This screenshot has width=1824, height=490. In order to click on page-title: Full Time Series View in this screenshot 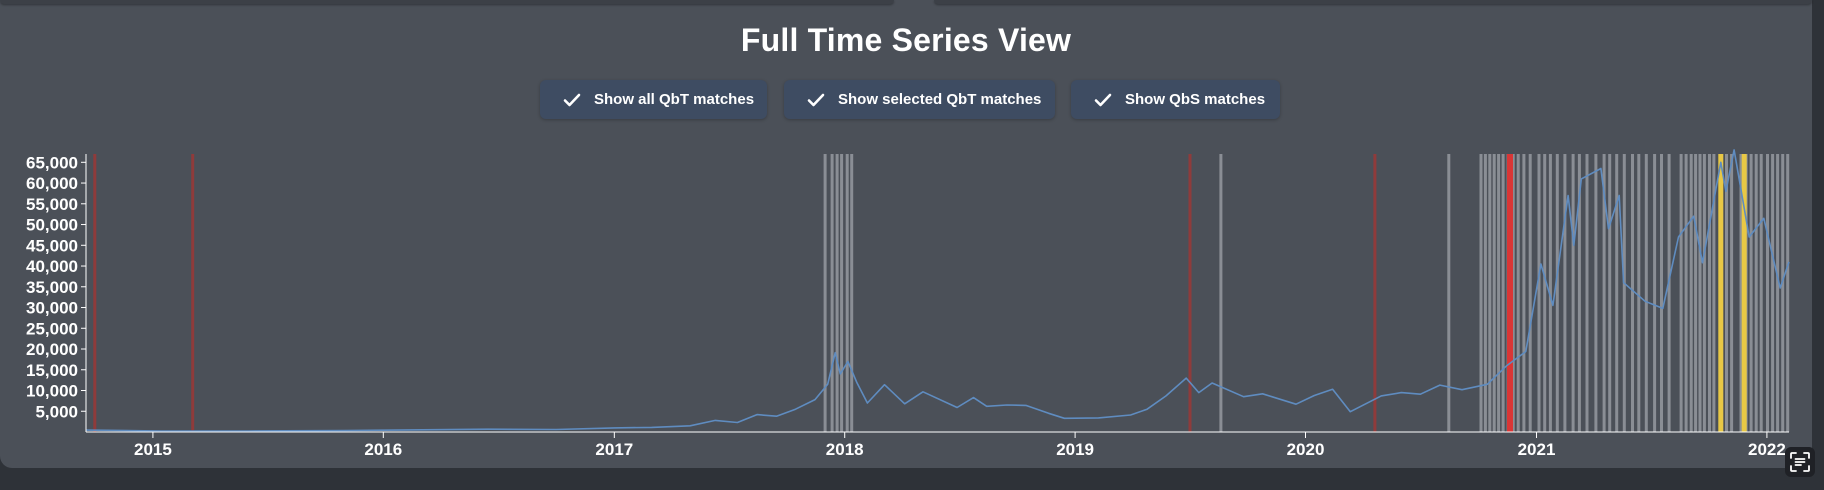, I will do `click(906, 40)`.